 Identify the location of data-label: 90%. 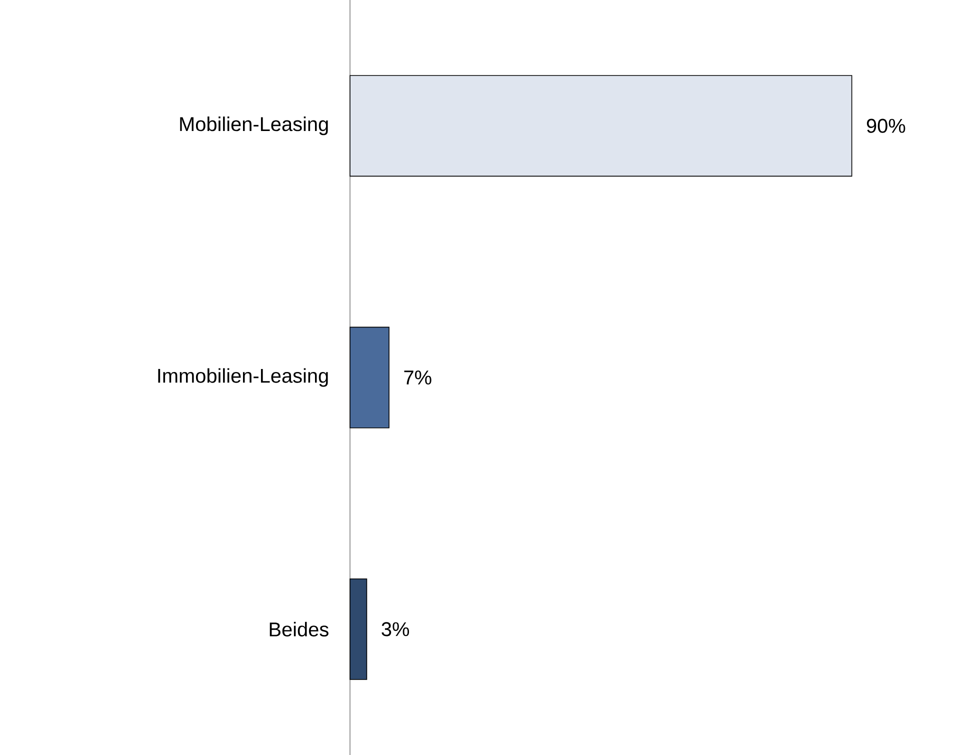
(886, 125).